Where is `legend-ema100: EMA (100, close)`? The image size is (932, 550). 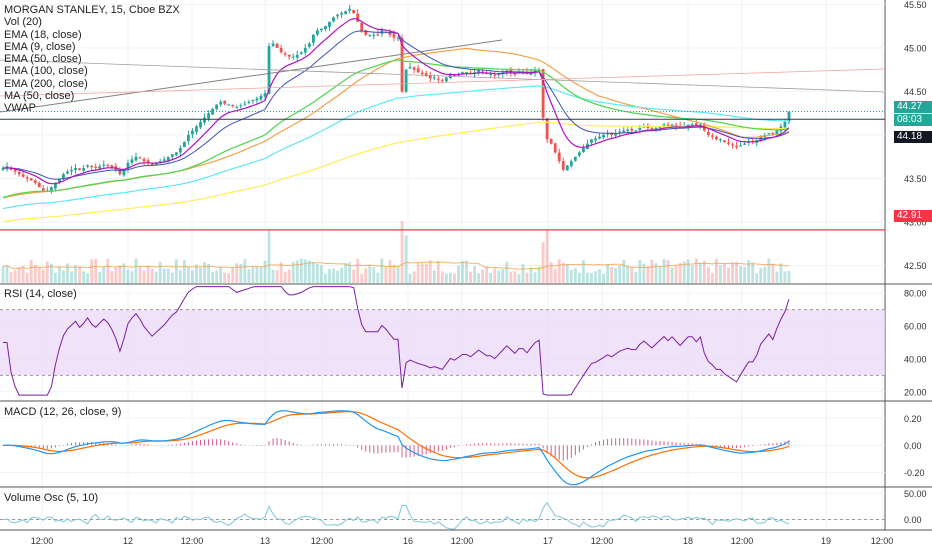
legend-ema100: EMA (100, close) is located at coordinates (46, 71).